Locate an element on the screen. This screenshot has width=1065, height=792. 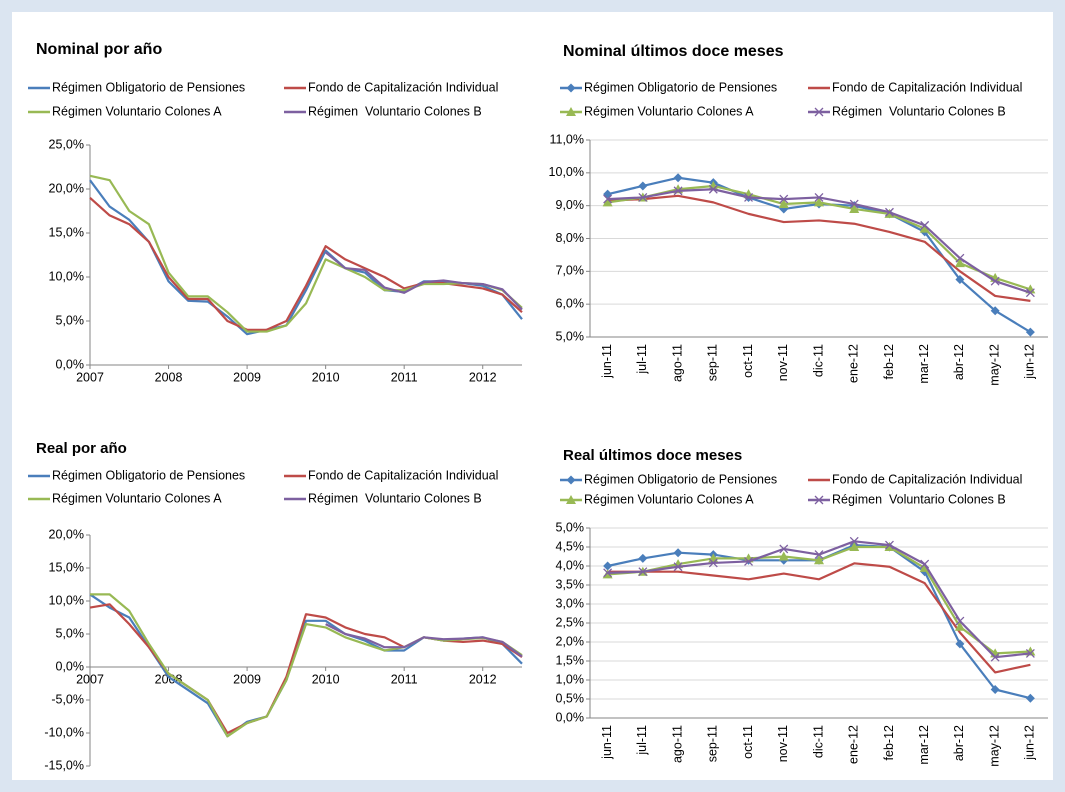
x-tick-label: jun-12 is located at coordinates (1030, 362).